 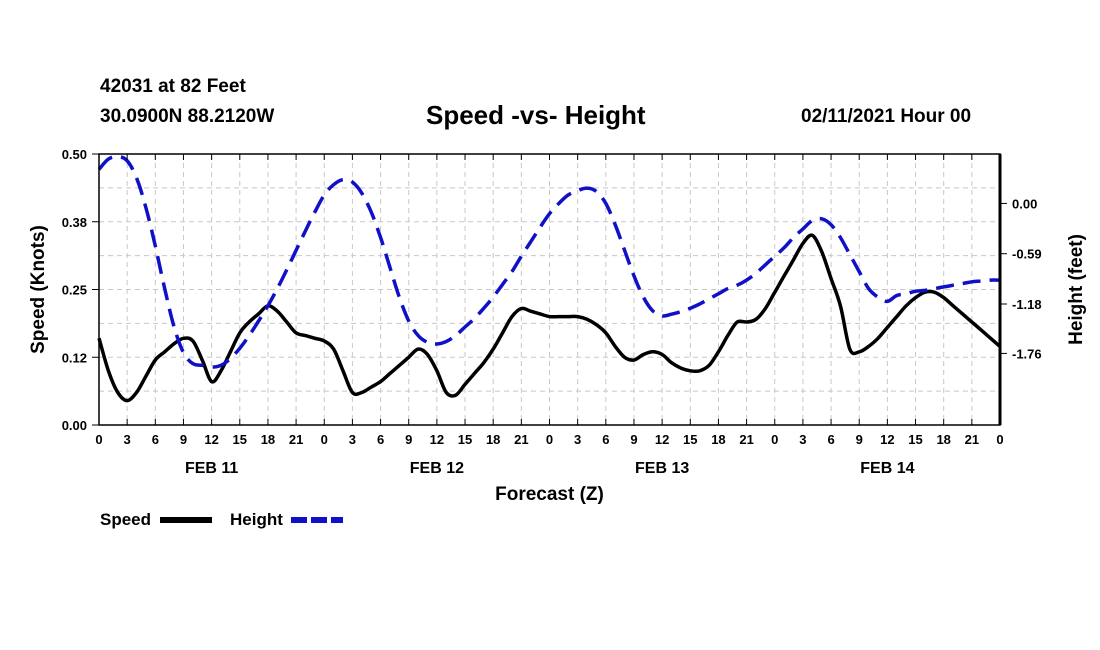 What do you see at coordinates (74, 154) in the screenshot?
I see `y-left-tick-label: 0.50` at bounding box center [74, 154].